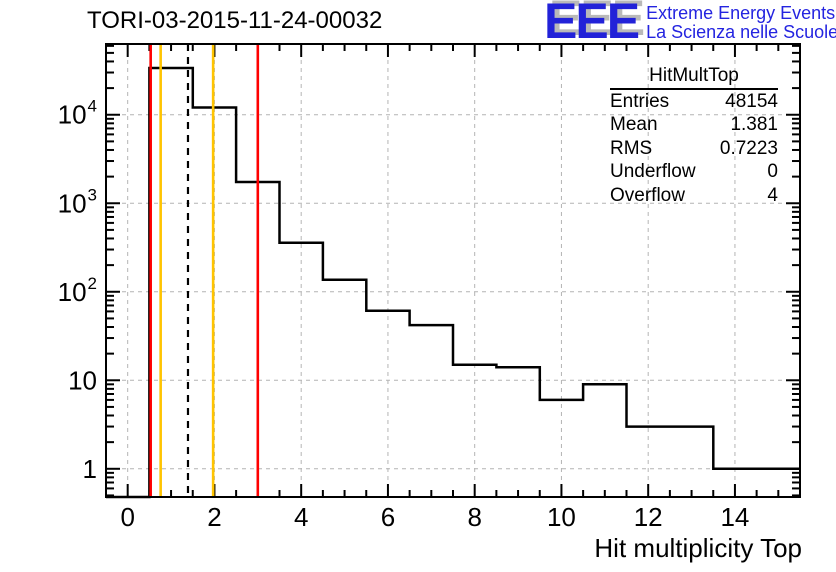 The height and width of the screenshot is (572, 836). Describe the element at coordinates (694, 148) in the screenshot. I see `stats-row-rms: RMS 0.7223` at that location.